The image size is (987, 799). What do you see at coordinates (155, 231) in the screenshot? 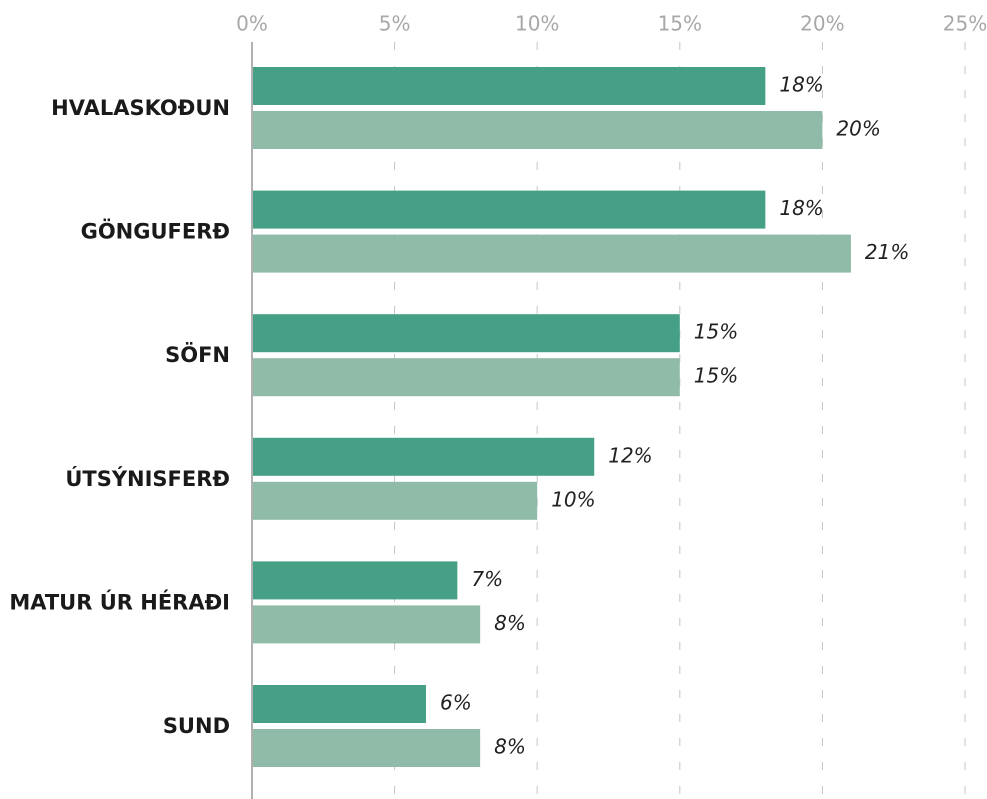
I see `category-label: GÖNGUFERÐ` at bounding box center [155, 231].